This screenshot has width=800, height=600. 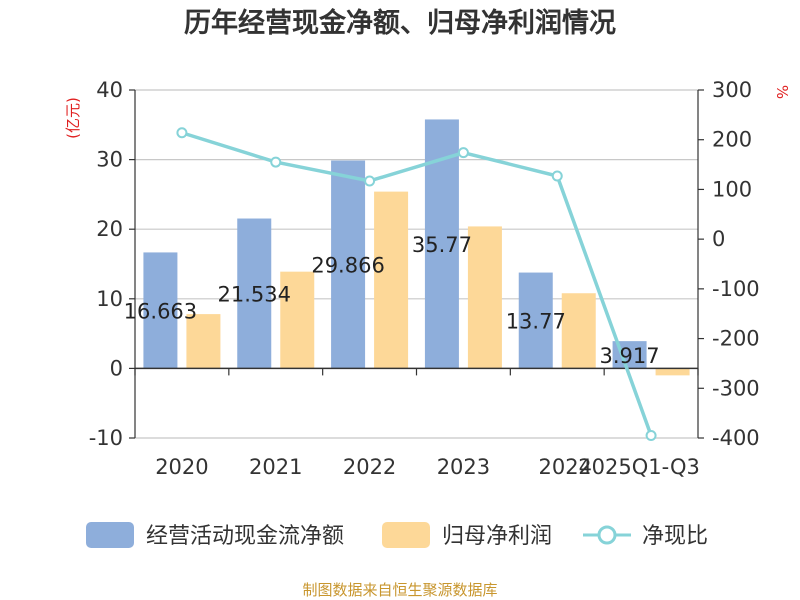 I want to click on netprofit-bar-2025Q1-Q3, so click(x=672, y=372).